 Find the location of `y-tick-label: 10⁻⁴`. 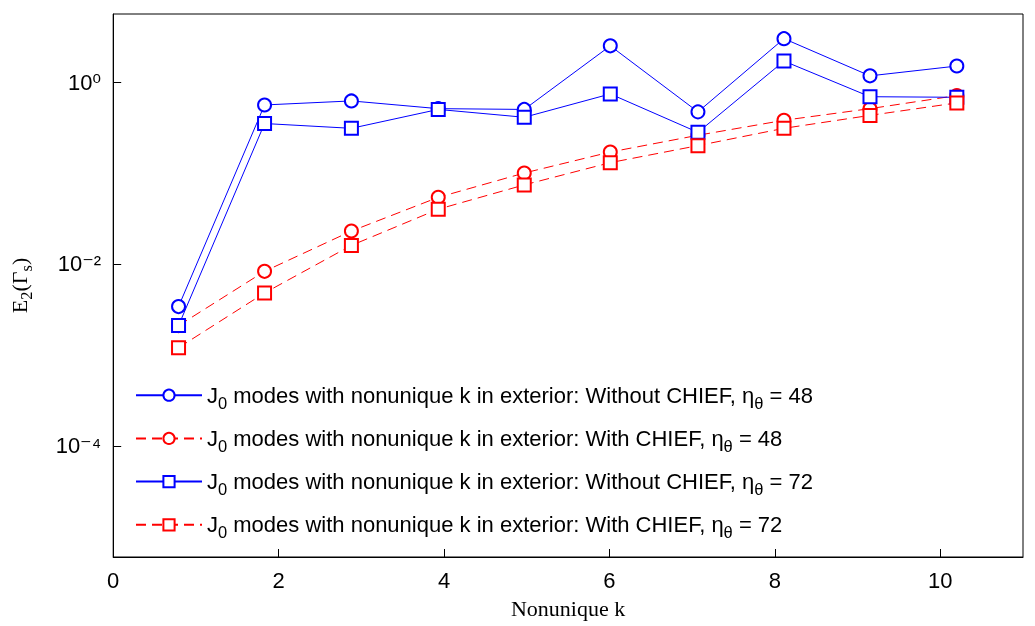

y-tick-label: 10⁻⁴ is located at coordinates (78, 446).